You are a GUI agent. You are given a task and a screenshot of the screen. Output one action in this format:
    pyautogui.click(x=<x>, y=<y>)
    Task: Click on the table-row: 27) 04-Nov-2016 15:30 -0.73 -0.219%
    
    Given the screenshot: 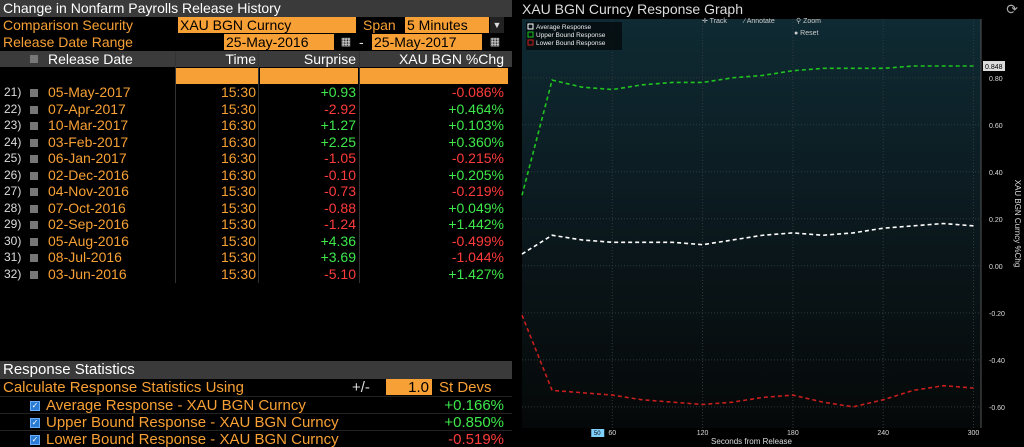 What is the action you would take?
    pyautogui.click(x=256, y=191)
    